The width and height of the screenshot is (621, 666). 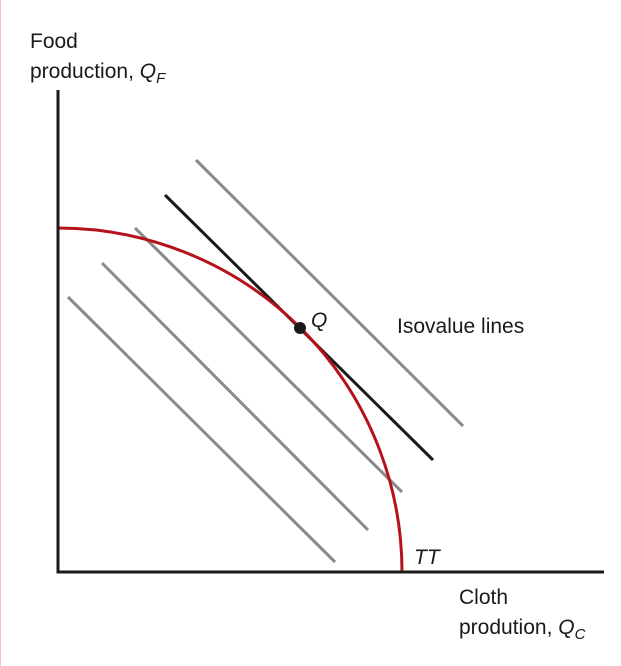 What do you see at coordinates (148, 71) in the screenshot?
I see `y-axis-variable: Q` at bounding box center [148, 71].